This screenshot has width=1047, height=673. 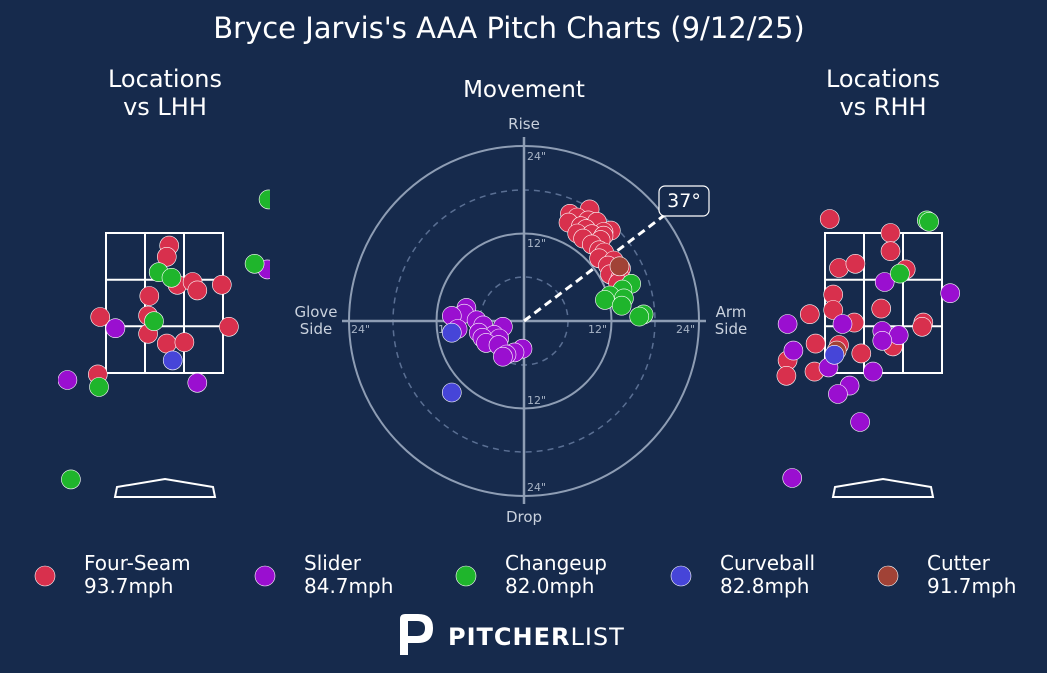 What do you see at coordinates (536, 487) in the screenshot?
I see `ring-label-drop-24: 24"` at bounding box center [536, 487].